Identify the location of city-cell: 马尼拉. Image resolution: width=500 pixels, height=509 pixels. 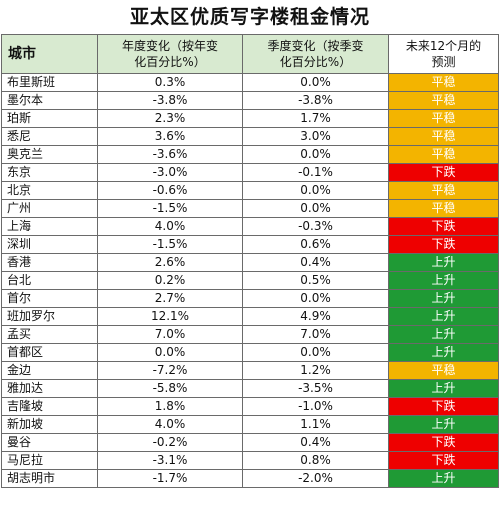
(49, 460).